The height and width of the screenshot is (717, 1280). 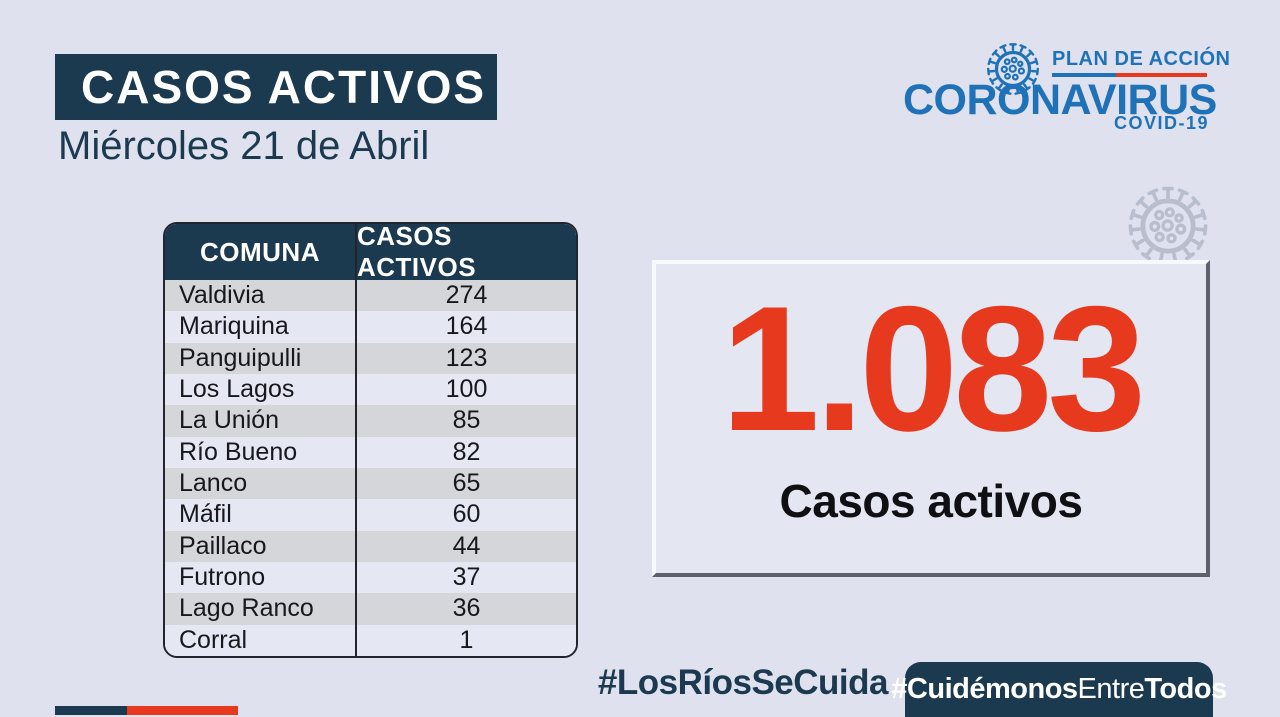 What do you see at coordinates (370, 421) in the screenshot?
I see `table-row: La Unión 85` at bounding box center [370, 421].